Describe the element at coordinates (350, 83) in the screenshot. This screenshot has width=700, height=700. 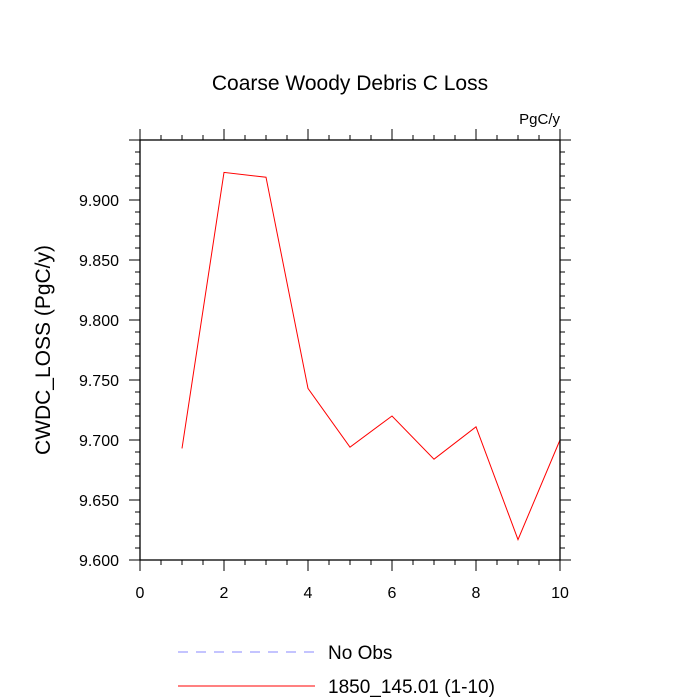
I see `chart-title: Coarse Woody Debris C Loss` at that location.